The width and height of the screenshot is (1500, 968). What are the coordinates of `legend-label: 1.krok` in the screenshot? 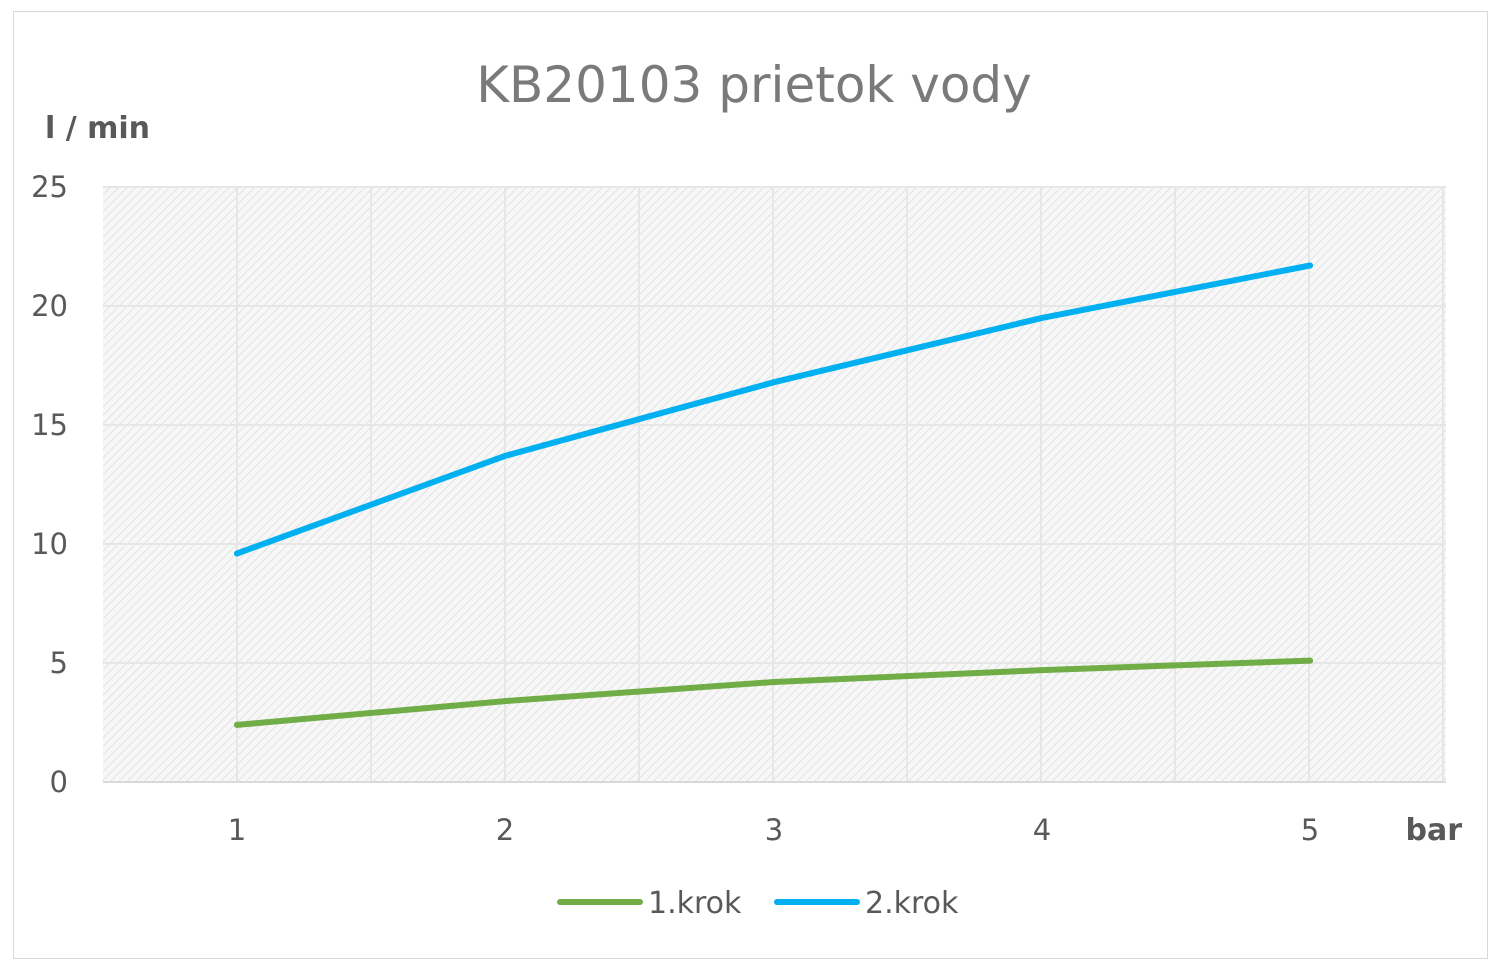 It's located at (695, 903).